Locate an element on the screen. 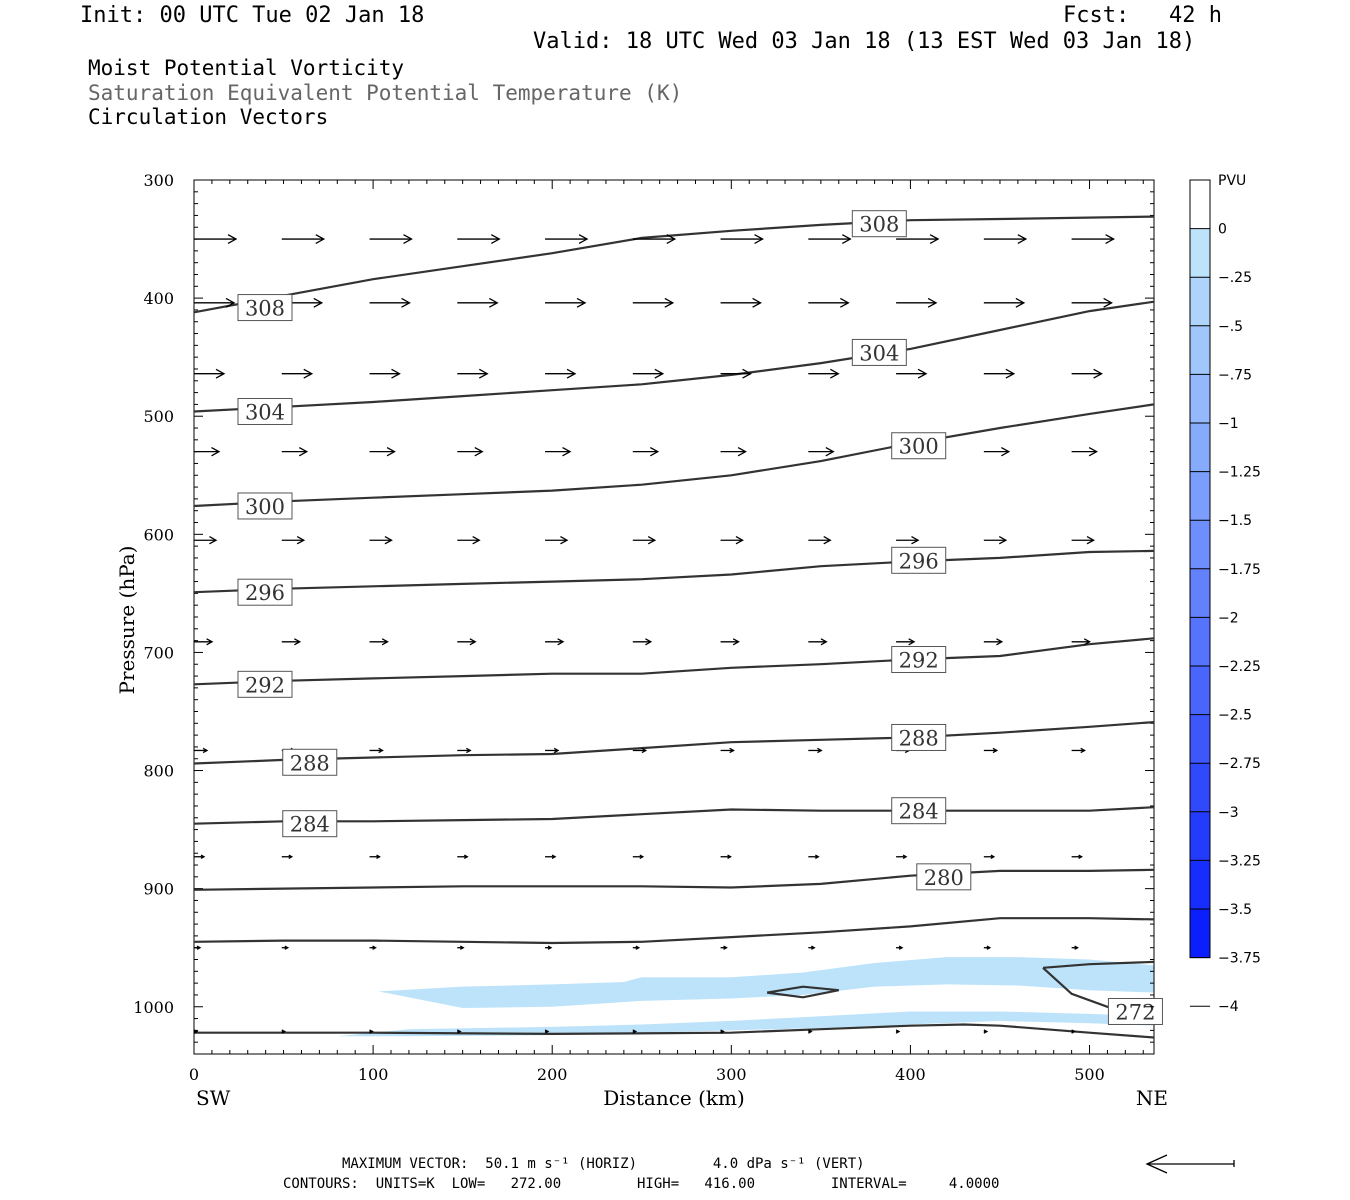 The image size is (1350, 1200). contour-label-284: 284 is located at coordinates (919, 812).